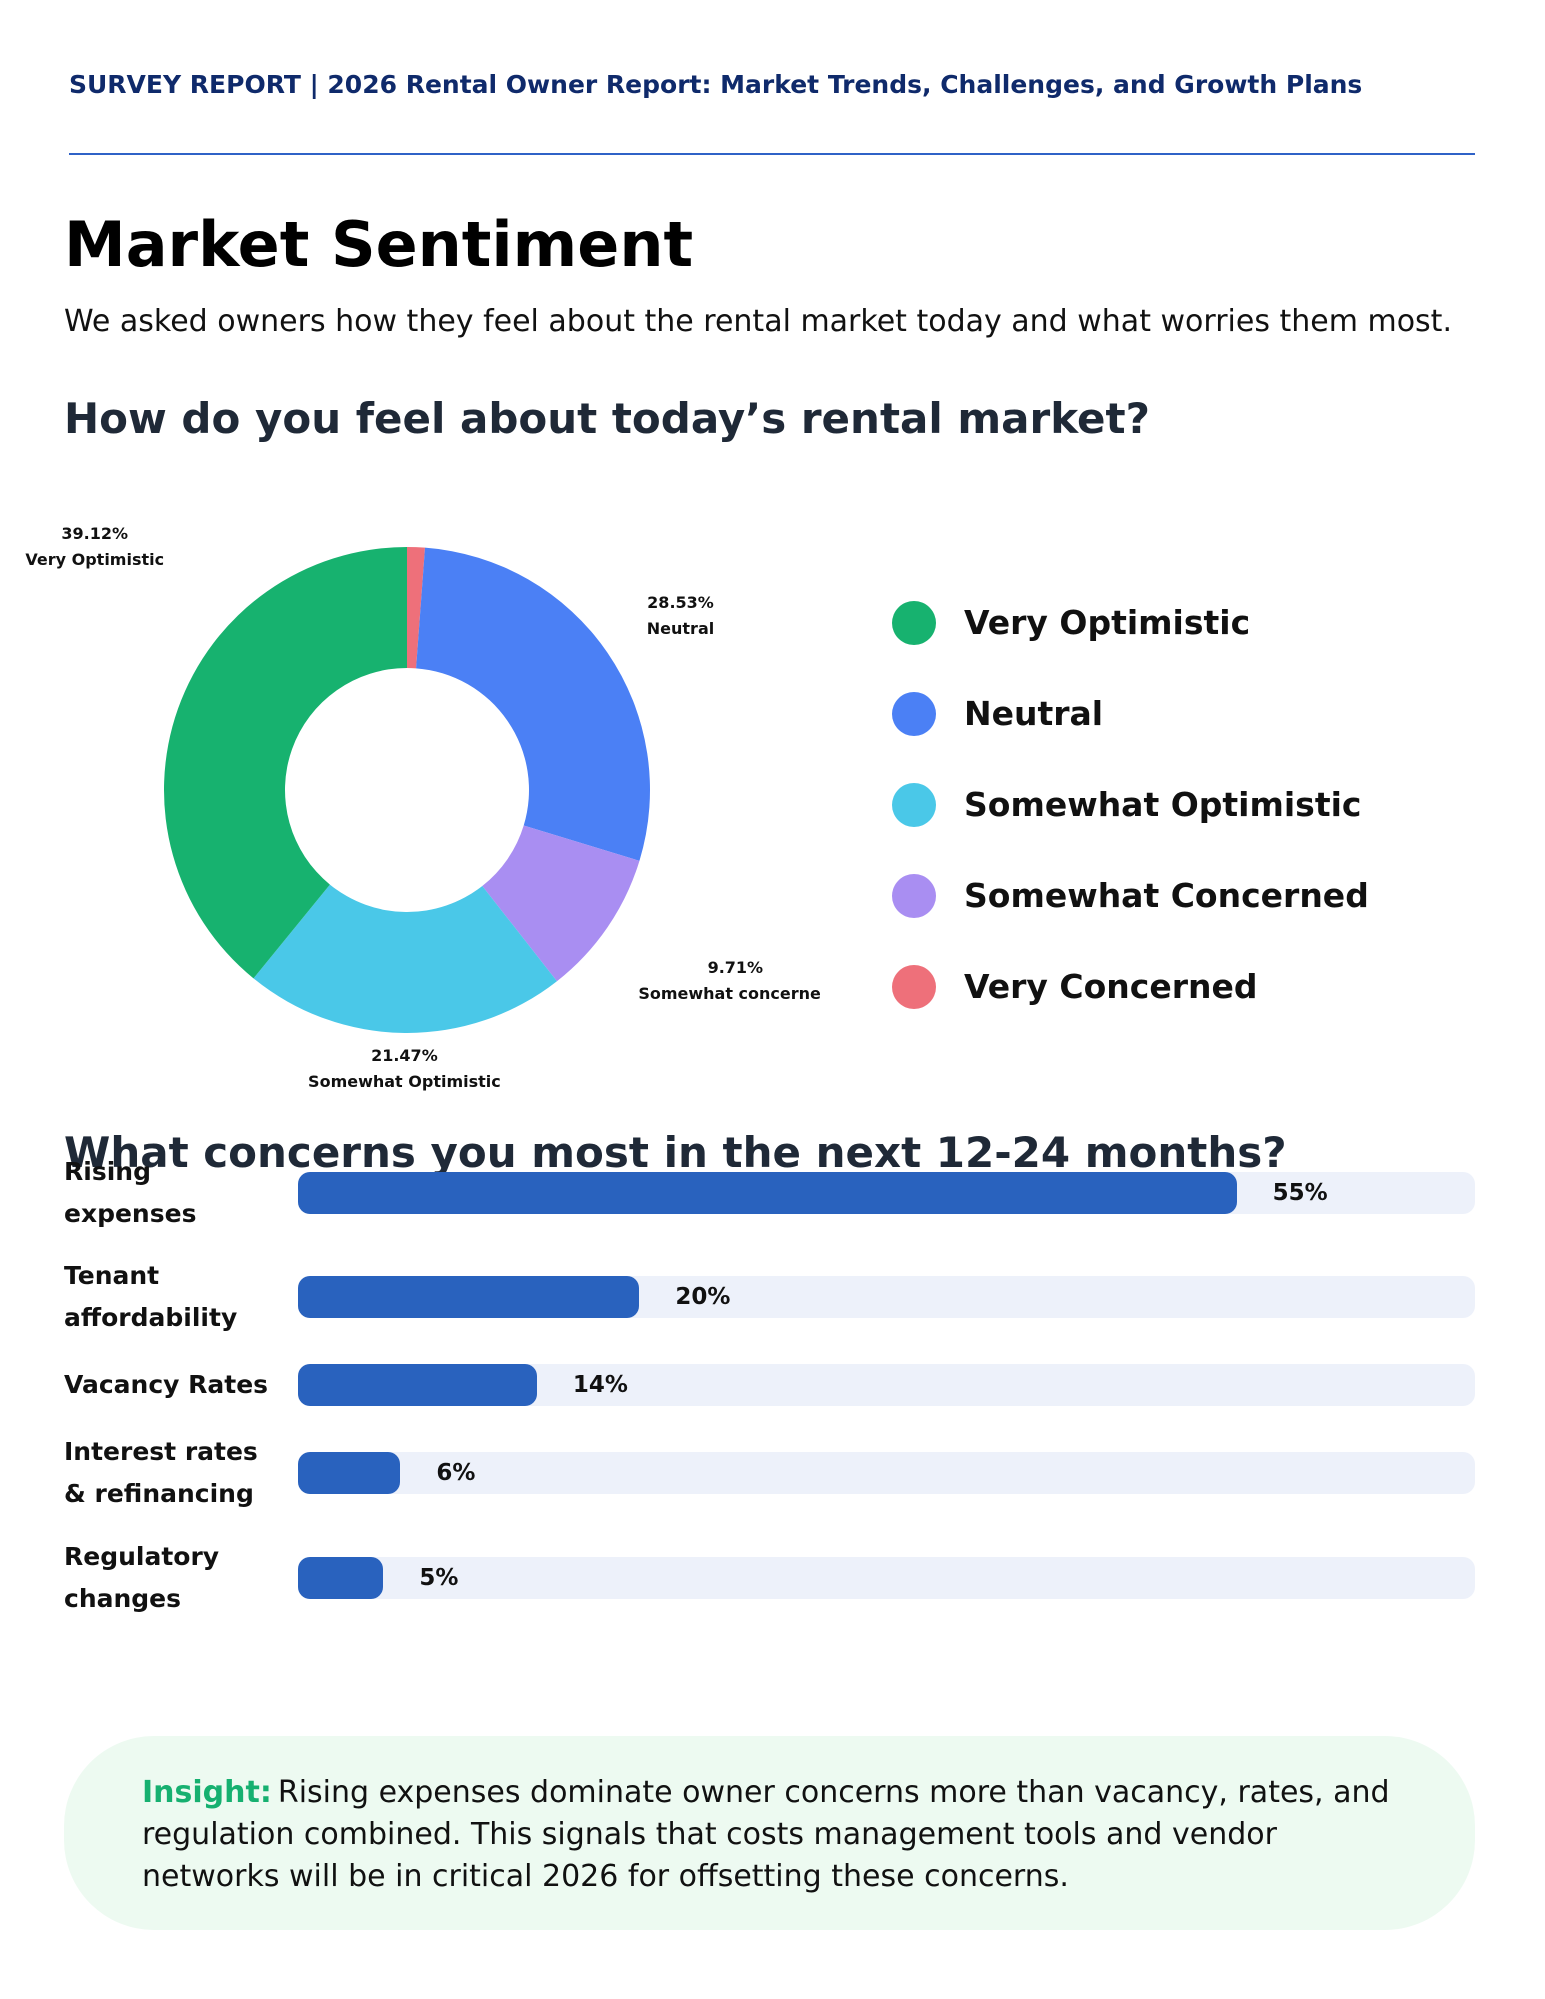 The width and height of the screenshot is (1545, 1999). Describe the element at coordinates (142, 1577) in the screenshot. I see `bar-category-label: Regulatory changes` at that location.